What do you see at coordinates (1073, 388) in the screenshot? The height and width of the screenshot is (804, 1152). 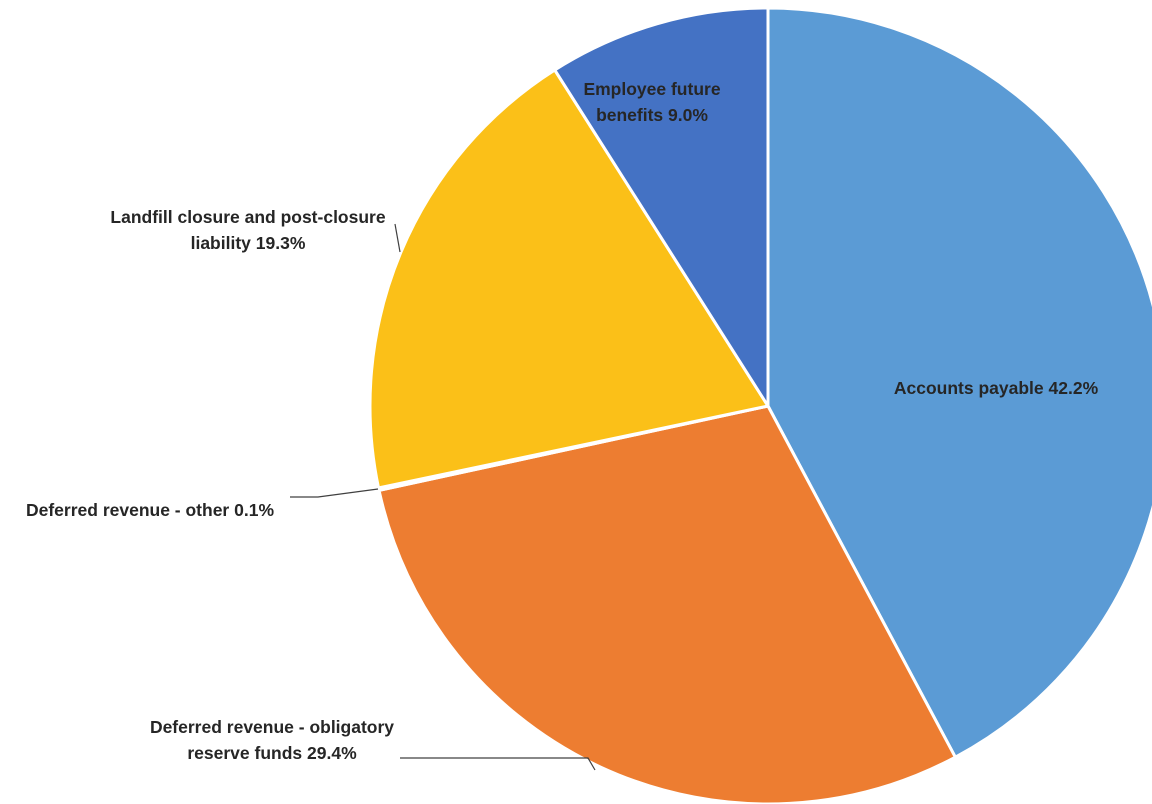 I see `label-value: 42.2%` at bounding box center [1073, 388].